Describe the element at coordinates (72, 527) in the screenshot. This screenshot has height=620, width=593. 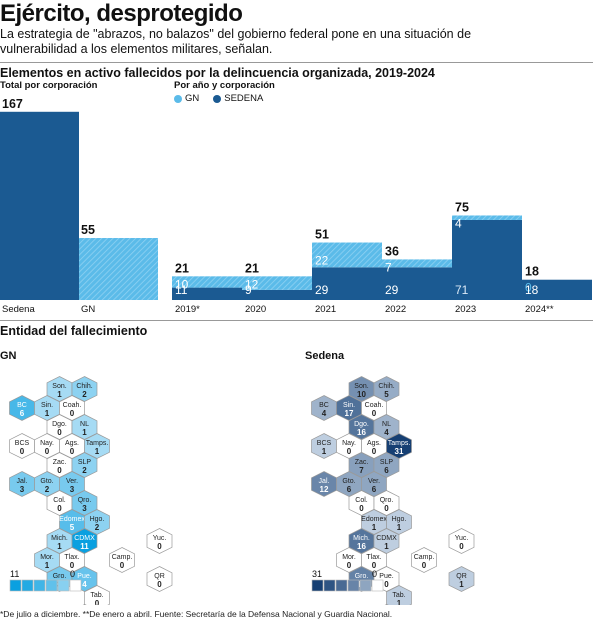
I see `gn-state-value: 5` at that location.